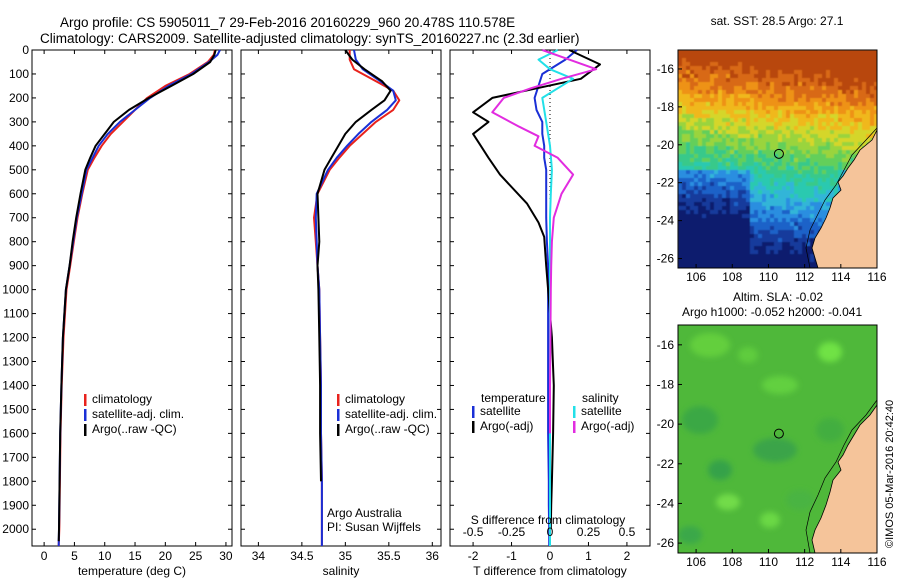 The width and height of the screenshot is (900, 580). What do you see at coordinates (19, 266) in the screenshot?
I see `ytick-label: 900` at bounding box center [19, 266].